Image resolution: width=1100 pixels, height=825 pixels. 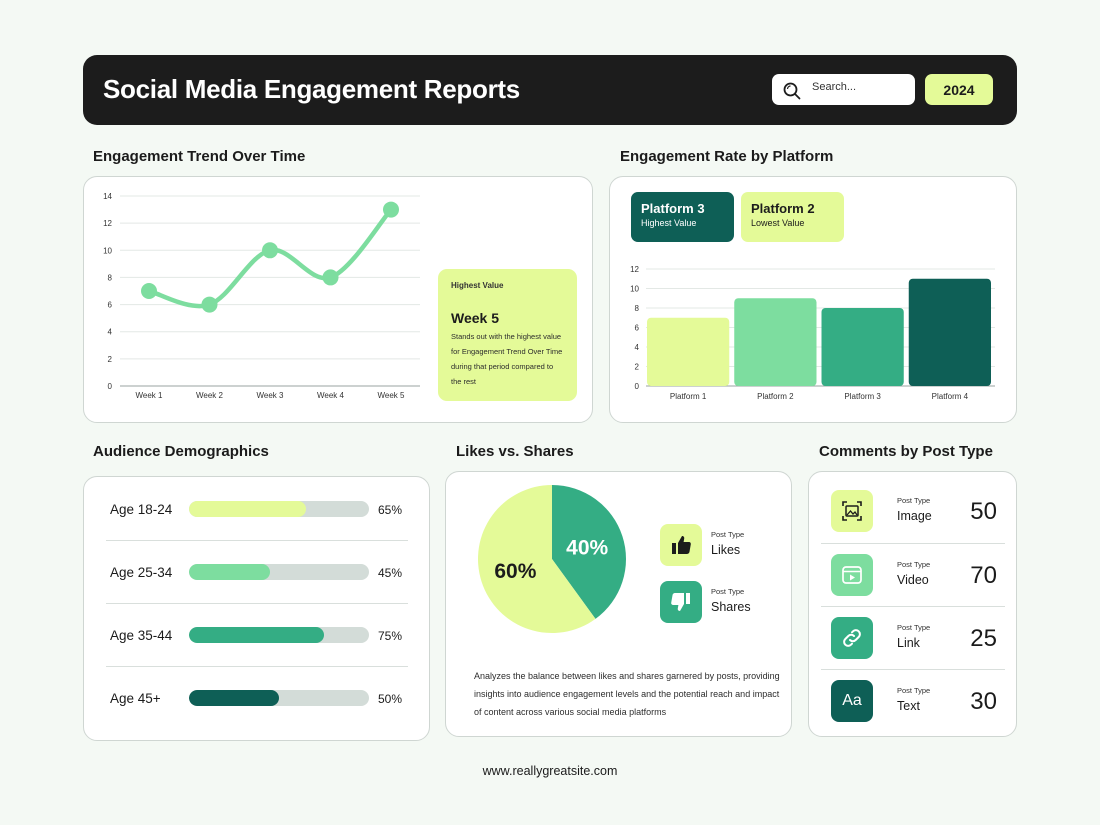 I want to click on comment-type-name: Image, so click(x=914, y=516).